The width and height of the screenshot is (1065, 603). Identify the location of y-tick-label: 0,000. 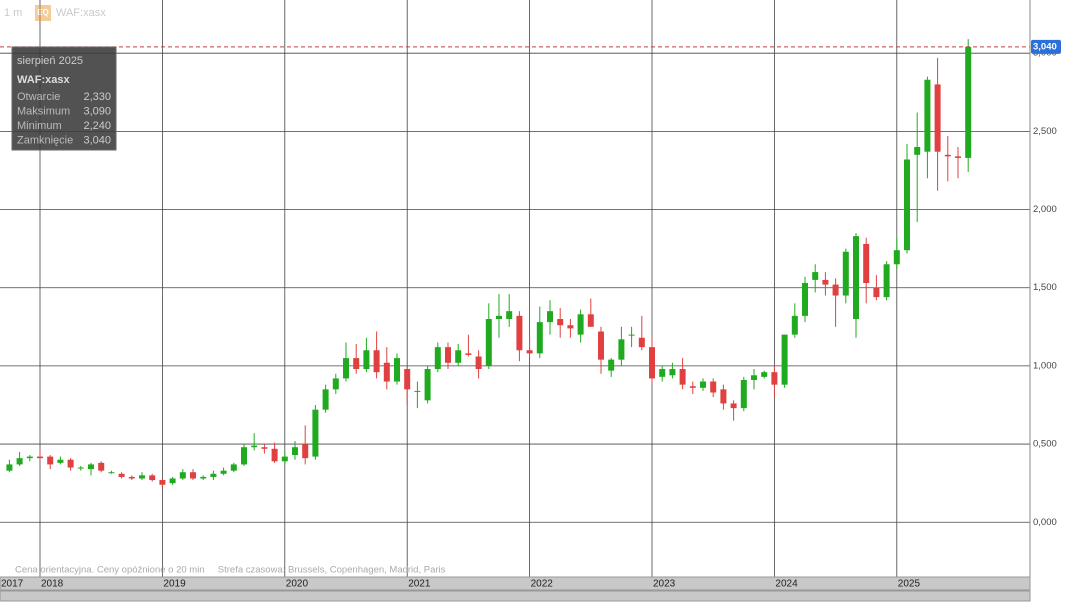
(1045, 522).